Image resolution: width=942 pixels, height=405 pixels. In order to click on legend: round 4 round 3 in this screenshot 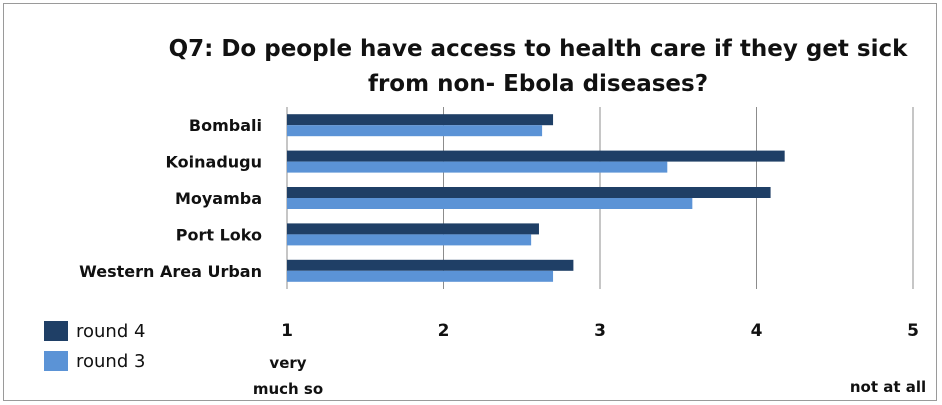, I will do `click(94, 346)`.